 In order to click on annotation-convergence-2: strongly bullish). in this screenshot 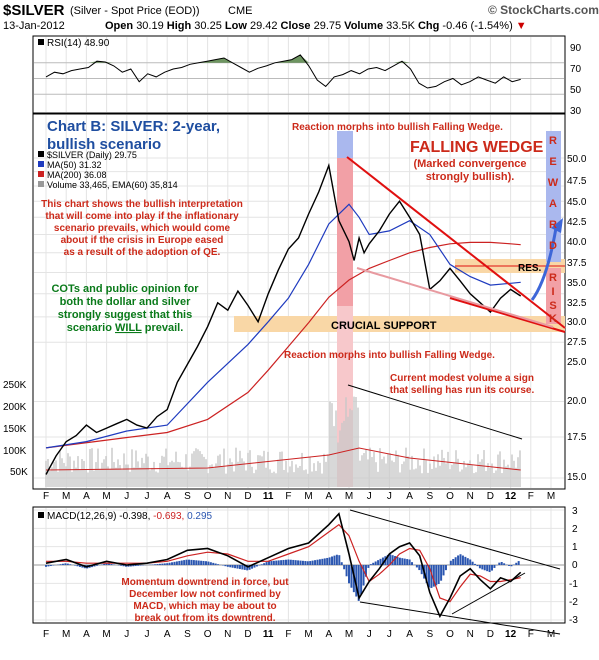, I will do `click(470, 177)`.